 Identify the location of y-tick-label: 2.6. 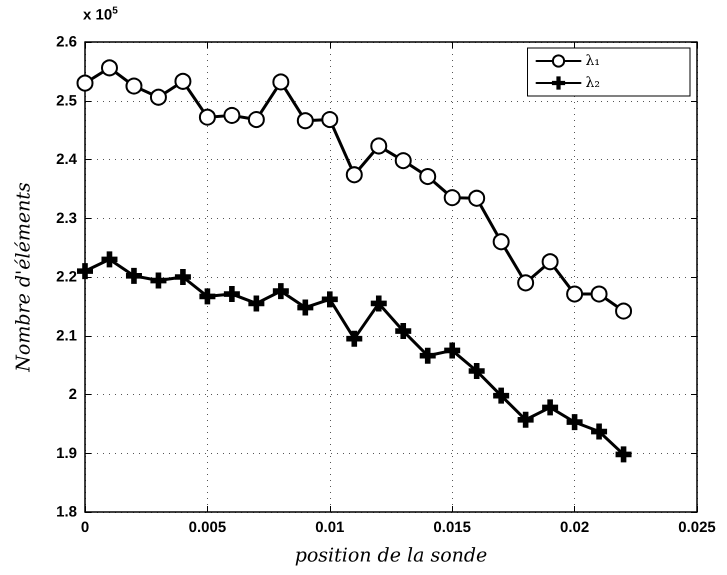
(66, 42).